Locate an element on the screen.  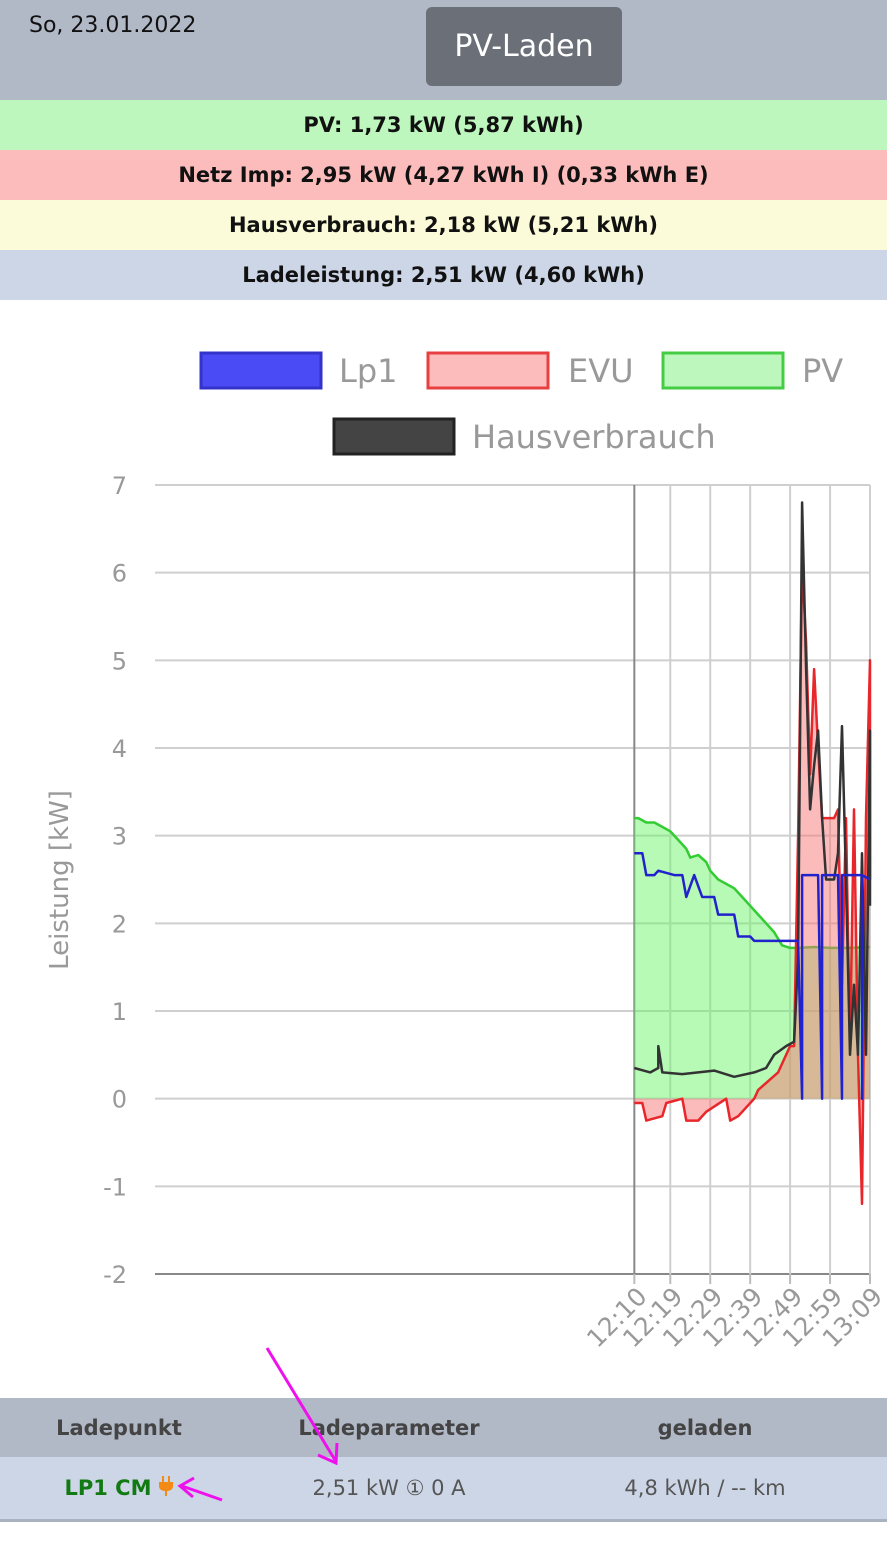
series-line-lp1 is located at coordinates (752, 975).